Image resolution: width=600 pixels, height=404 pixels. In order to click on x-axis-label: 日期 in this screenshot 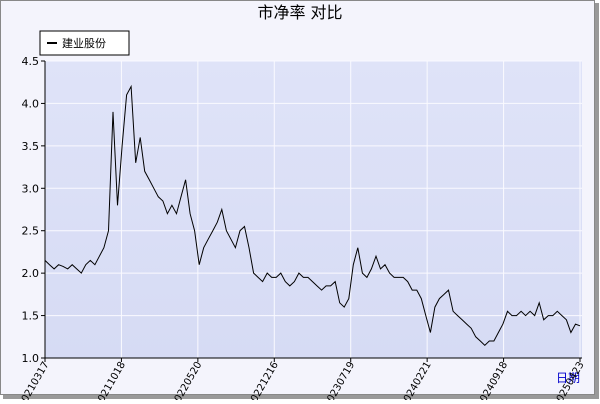, I will do `click(568, 378)`.